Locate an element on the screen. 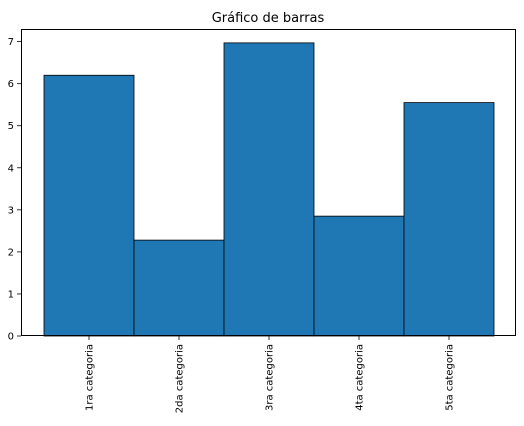  x-tick-label: 2da categoria is located at coordinates (180, 378).